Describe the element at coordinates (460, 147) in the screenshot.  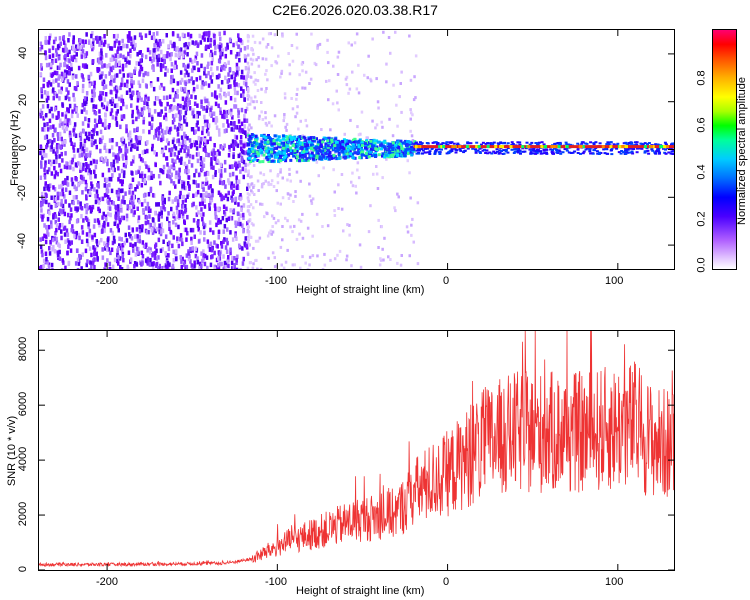
I see `carrier-pixel` at that location.